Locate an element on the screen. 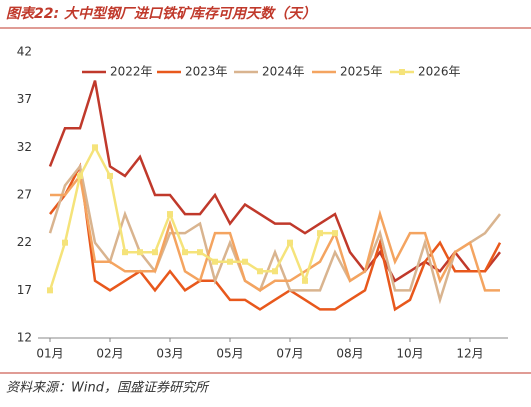  x-tick-label: 12月 is located at coordinates (469, 354).